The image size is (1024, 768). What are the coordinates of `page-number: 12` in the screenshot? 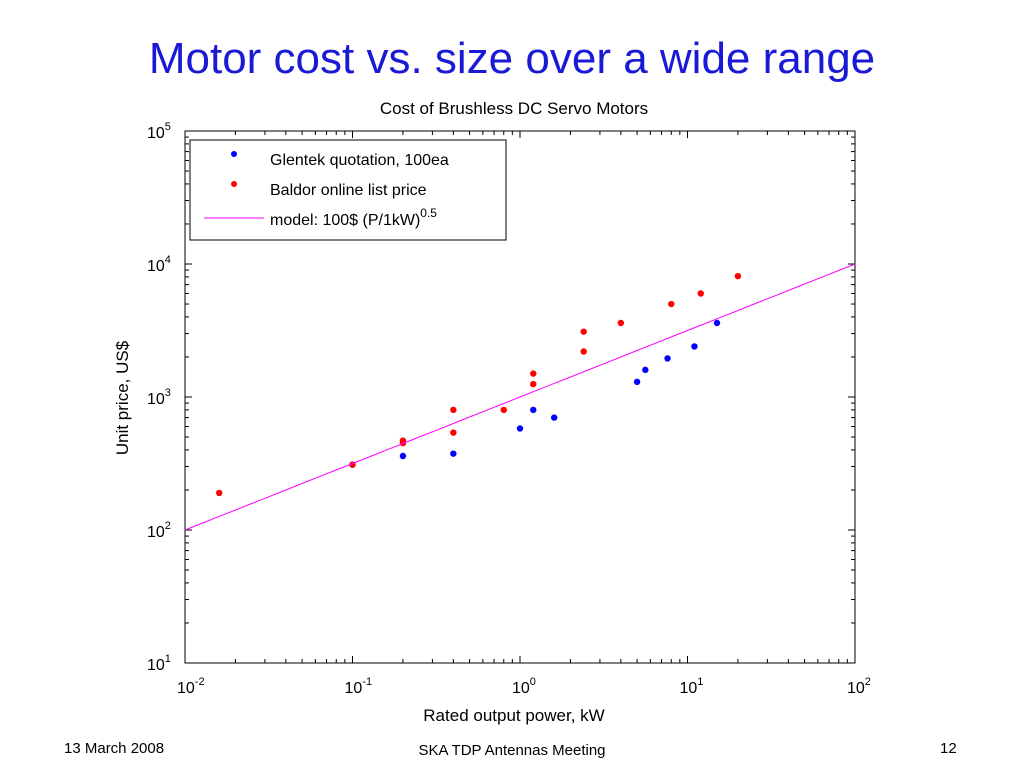 It's located at (948, 748).